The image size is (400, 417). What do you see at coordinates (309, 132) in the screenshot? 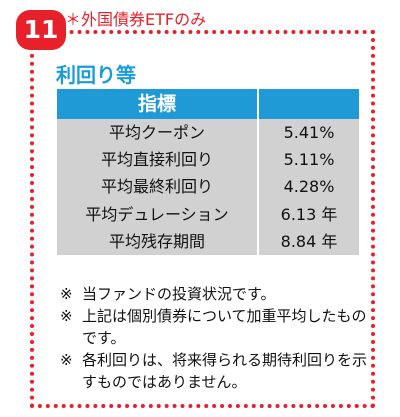
I see `row-value: 5.41%` at bounding box center [309, 132].